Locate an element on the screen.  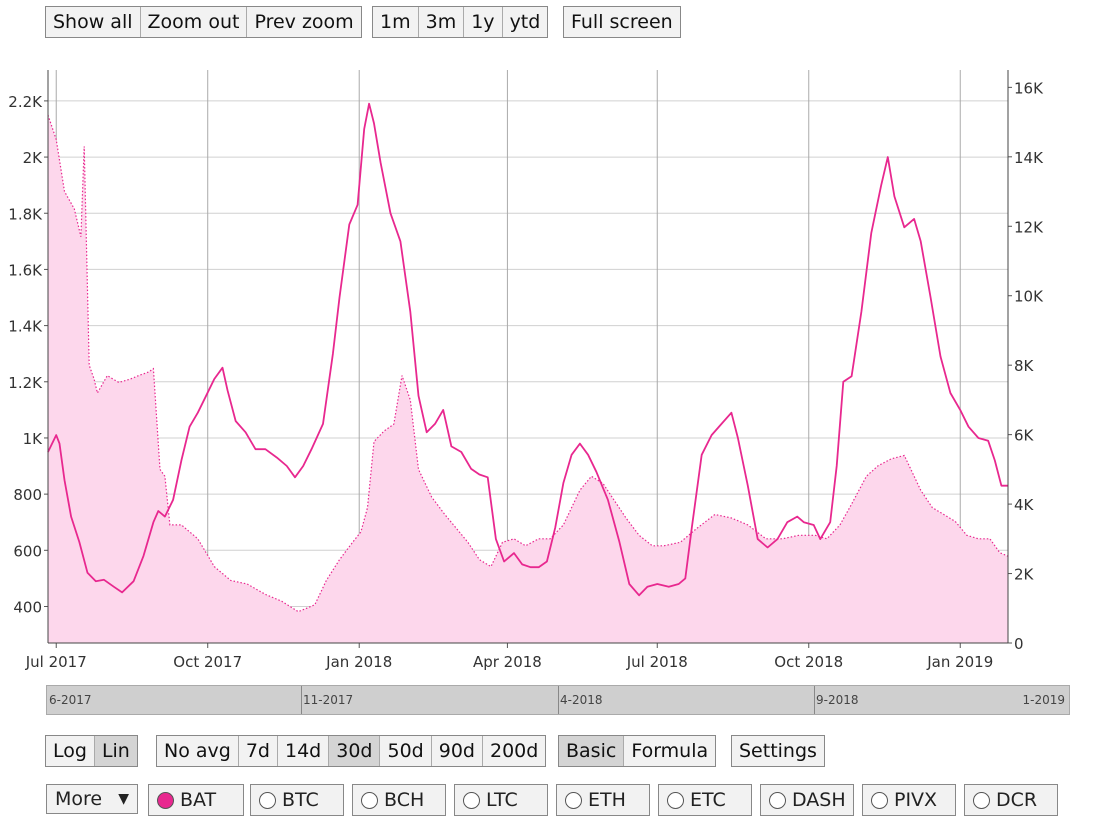
coin-label: PIVX is located at coordinates (916, 800).